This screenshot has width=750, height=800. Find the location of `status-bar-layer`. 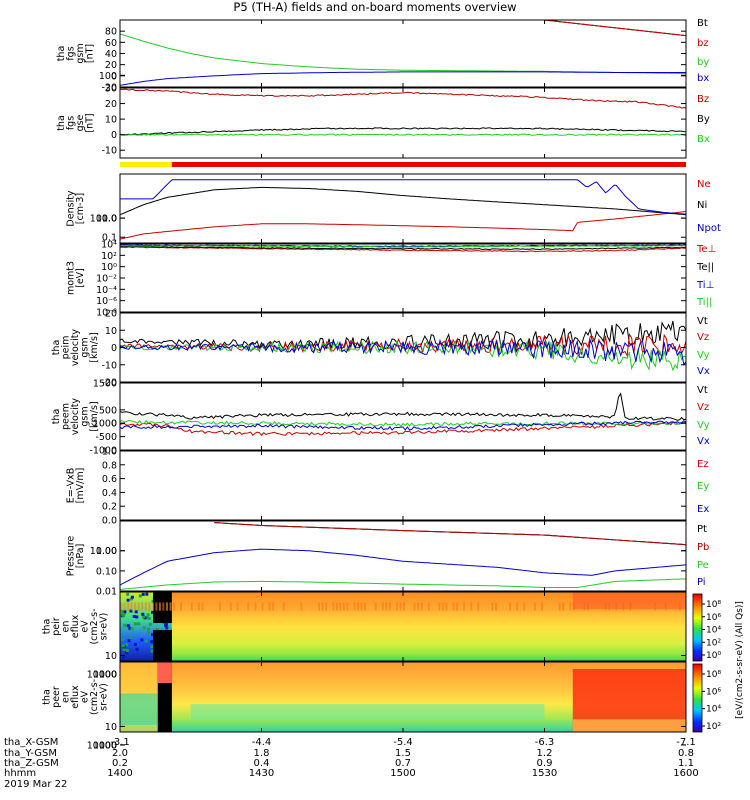

status-bar-layer is located at coordinates (403, 164).